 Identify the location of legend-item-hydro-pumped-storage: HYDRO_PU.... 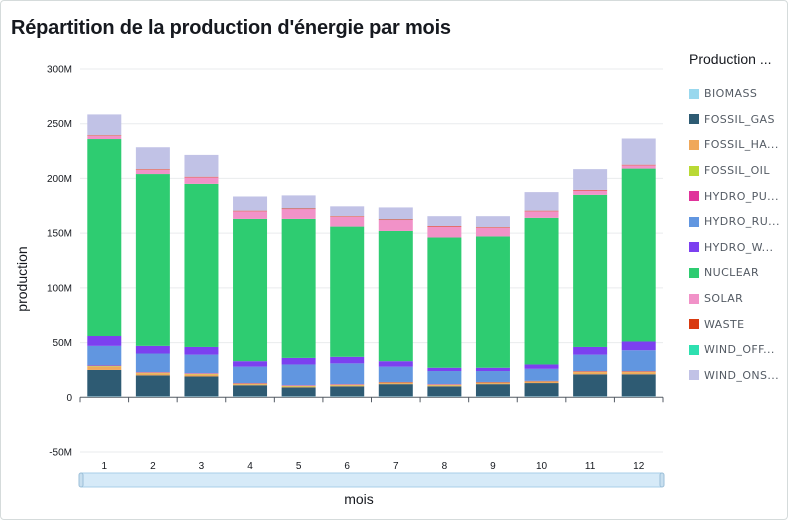
(736, 196).